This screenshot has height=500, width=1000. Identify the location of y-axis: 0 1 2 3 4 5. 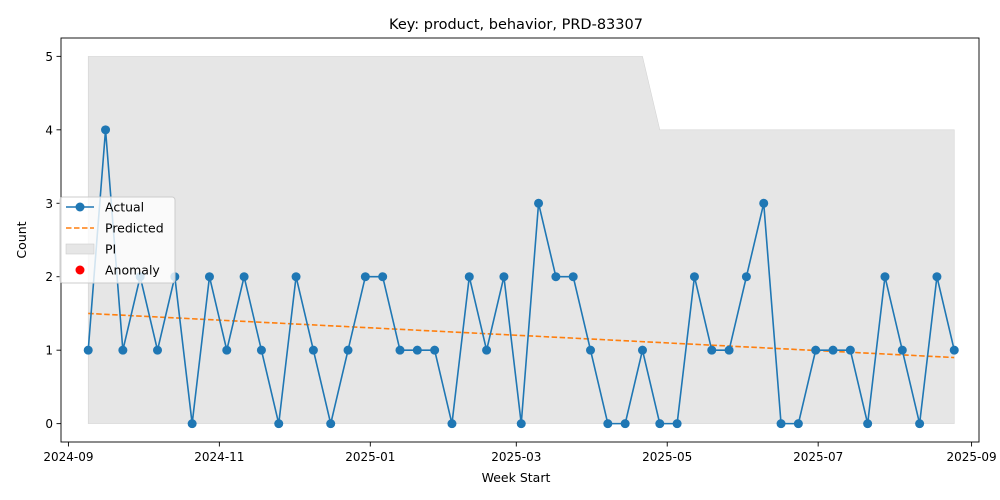
(53, 240).